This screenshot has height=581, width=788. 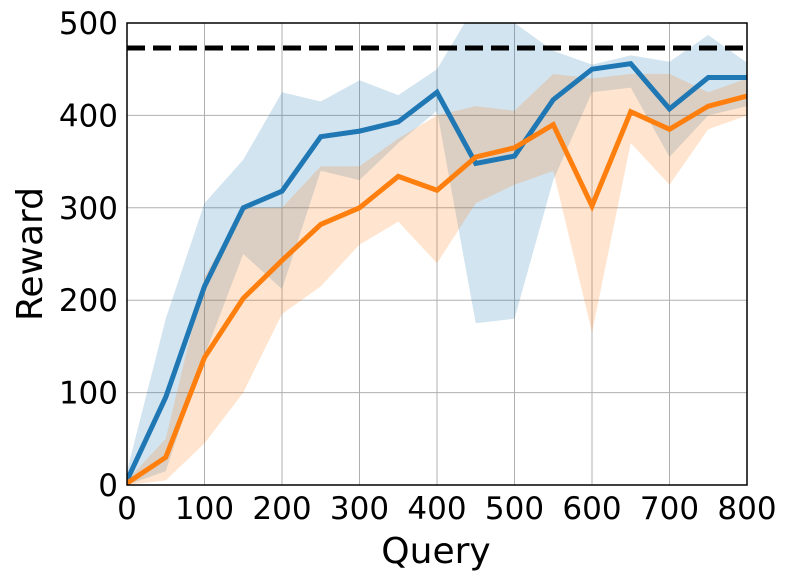 I want to click on x-tick-label: 200, so click(x=281, y=509).